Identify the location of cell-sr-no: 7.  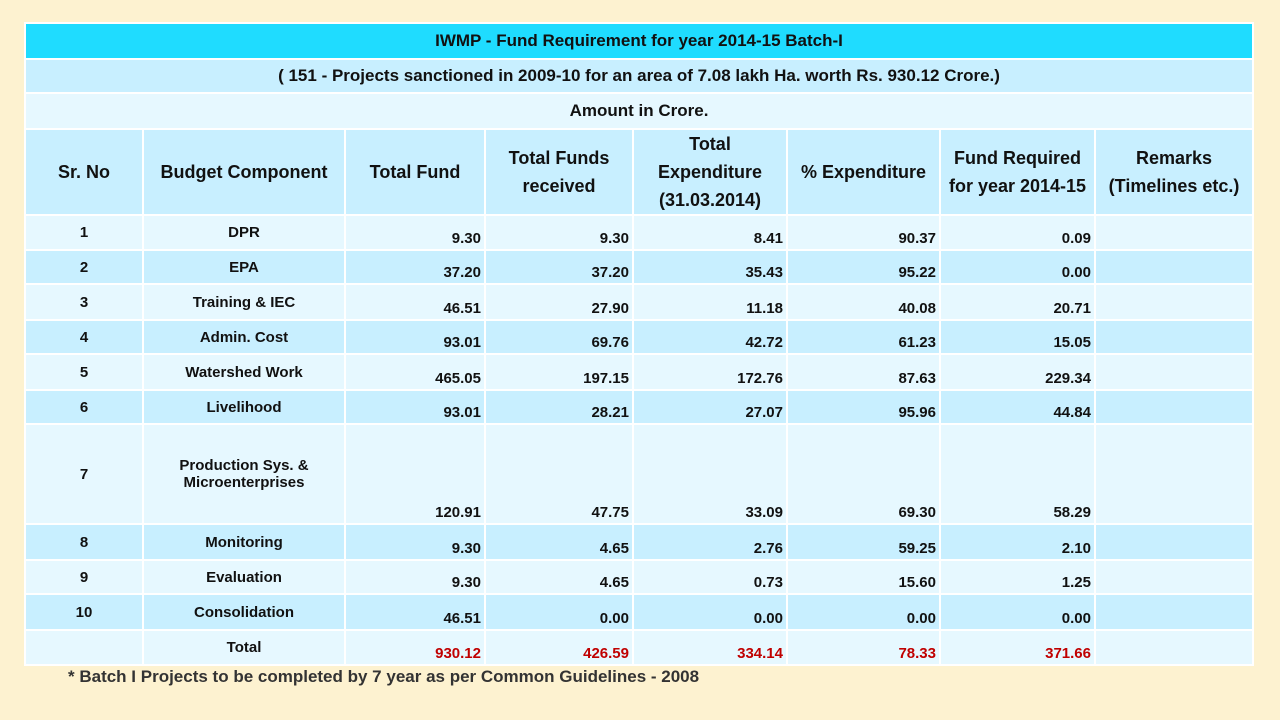
(84, 474).